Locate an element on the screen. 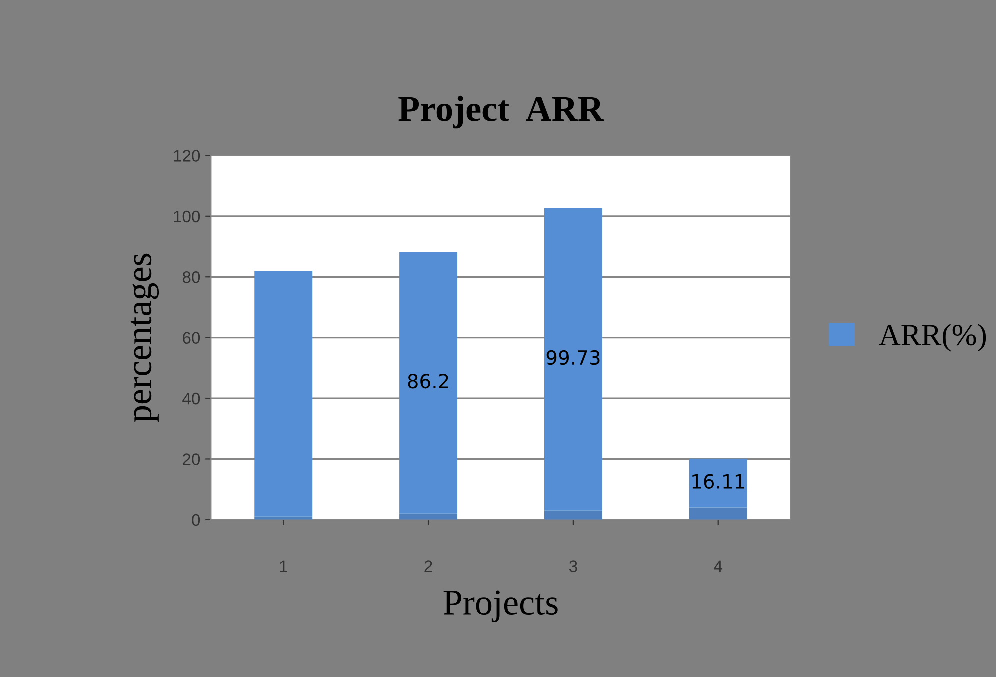 This screenshot has width=996, height=677. x-axis-title: Projects is located at coordinates (501, 606).